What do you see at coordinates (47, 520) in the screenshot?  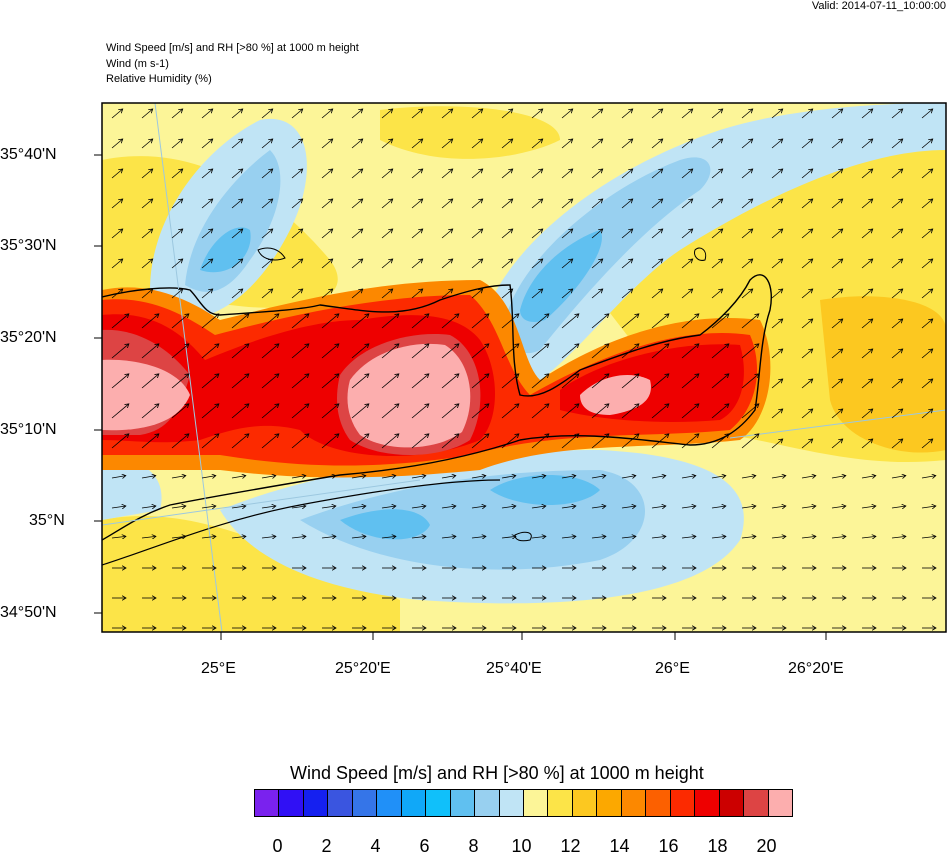 I see `lat-tick-label: 35°N` at bounding box center [47, 520].